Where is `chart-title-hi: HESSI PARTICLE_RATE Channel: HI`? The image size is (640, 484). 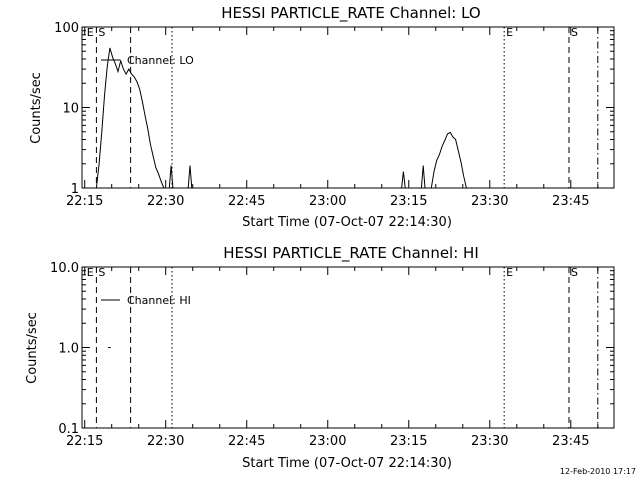 chart-title-hi: HESSI PARTICLE_RATE Channel: HI is located at coordinates (351, 253).